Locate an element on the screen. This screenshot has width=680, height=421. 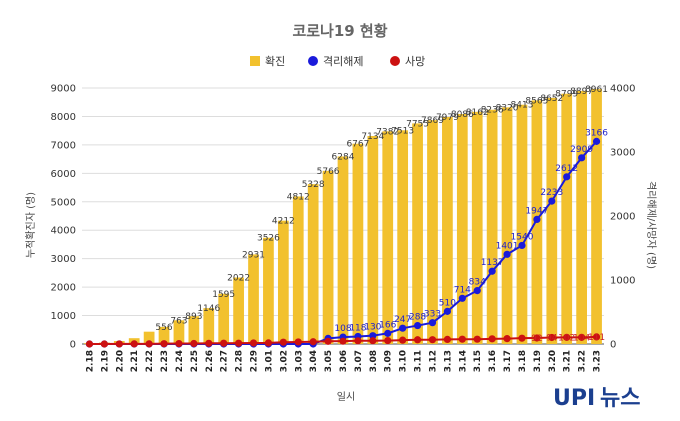
logo-news-text: 뉴스 is located at coordinates (620, 398).